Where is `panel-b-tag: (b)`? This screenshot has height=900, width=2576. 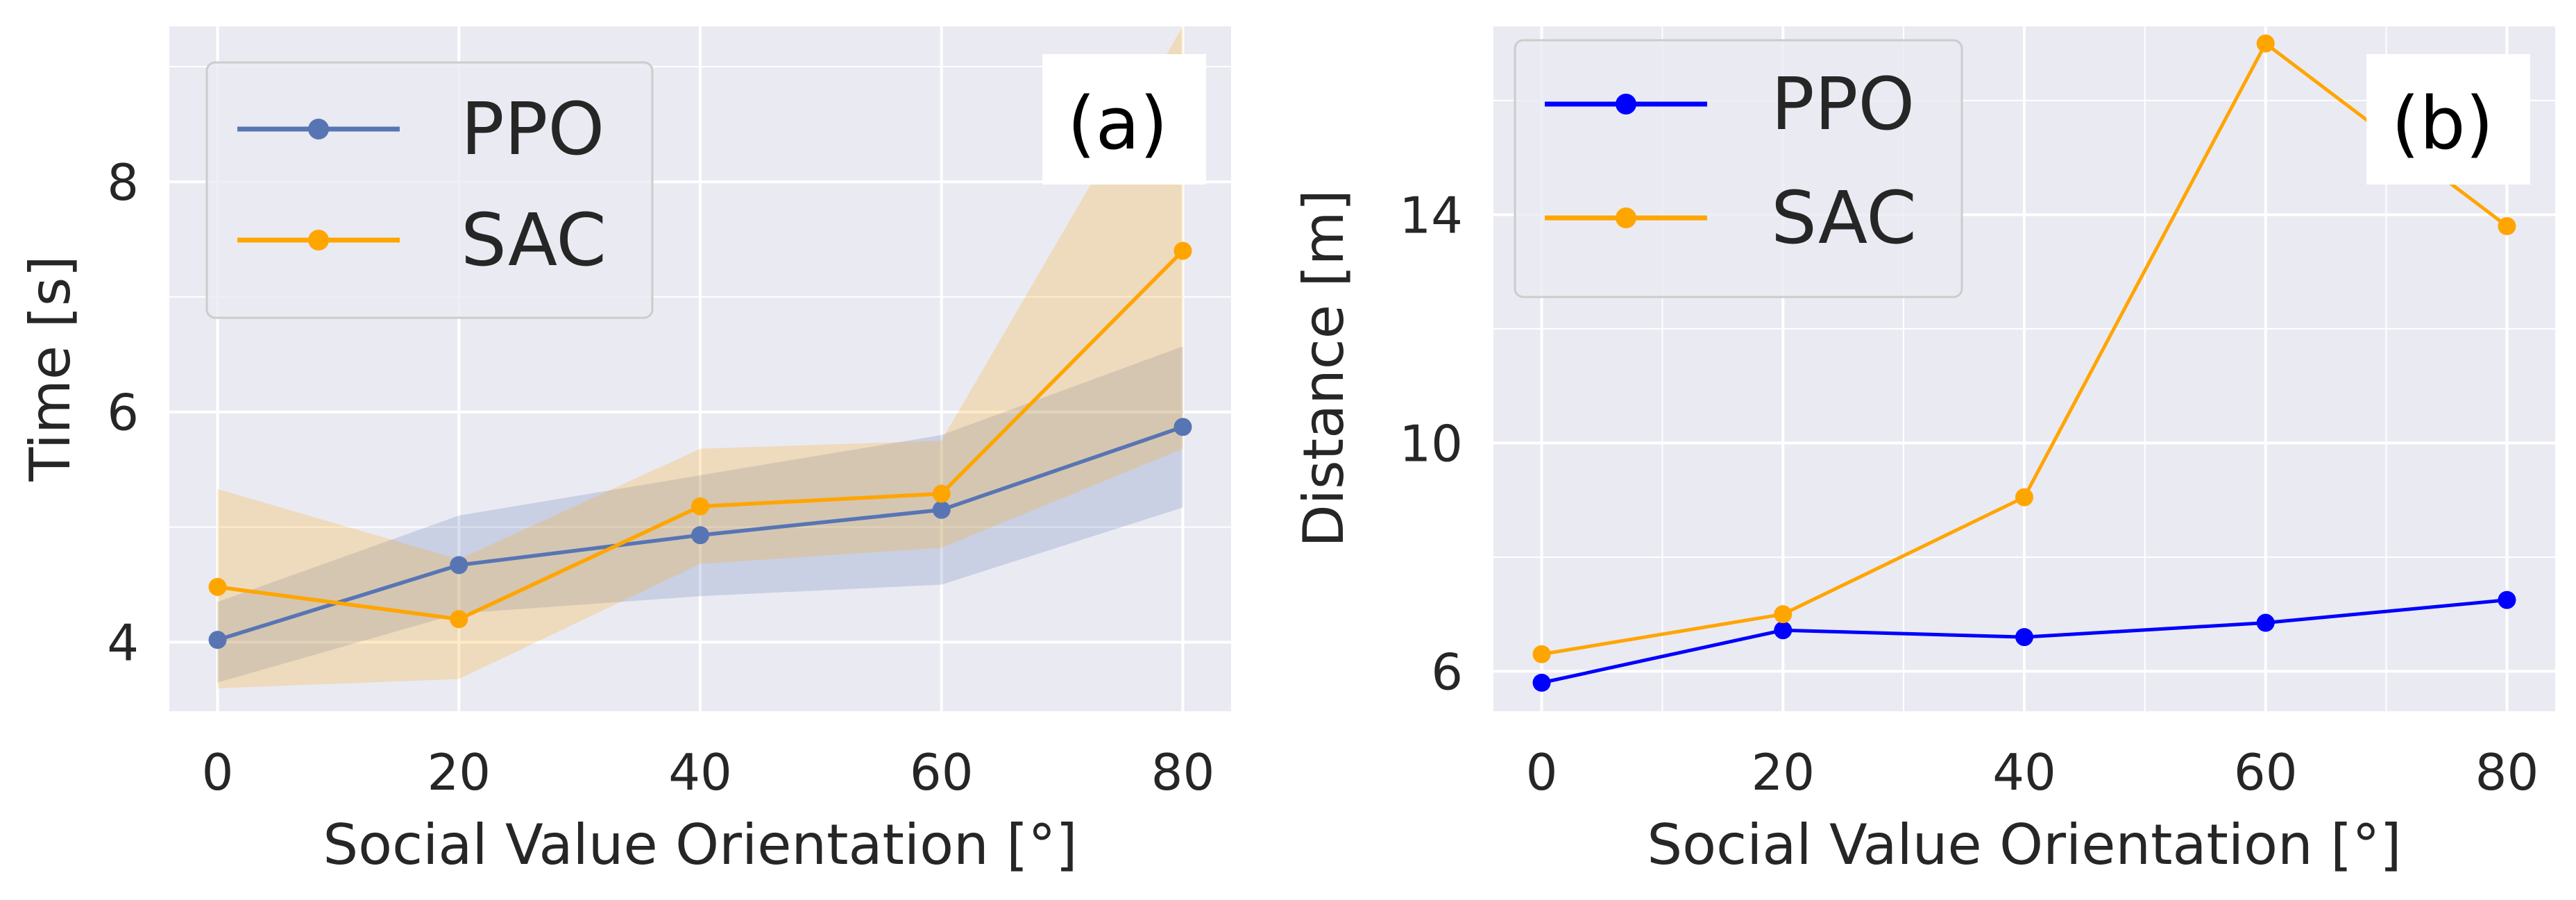
panel-b-tag: (b) is located at coordinates (2442, 123).